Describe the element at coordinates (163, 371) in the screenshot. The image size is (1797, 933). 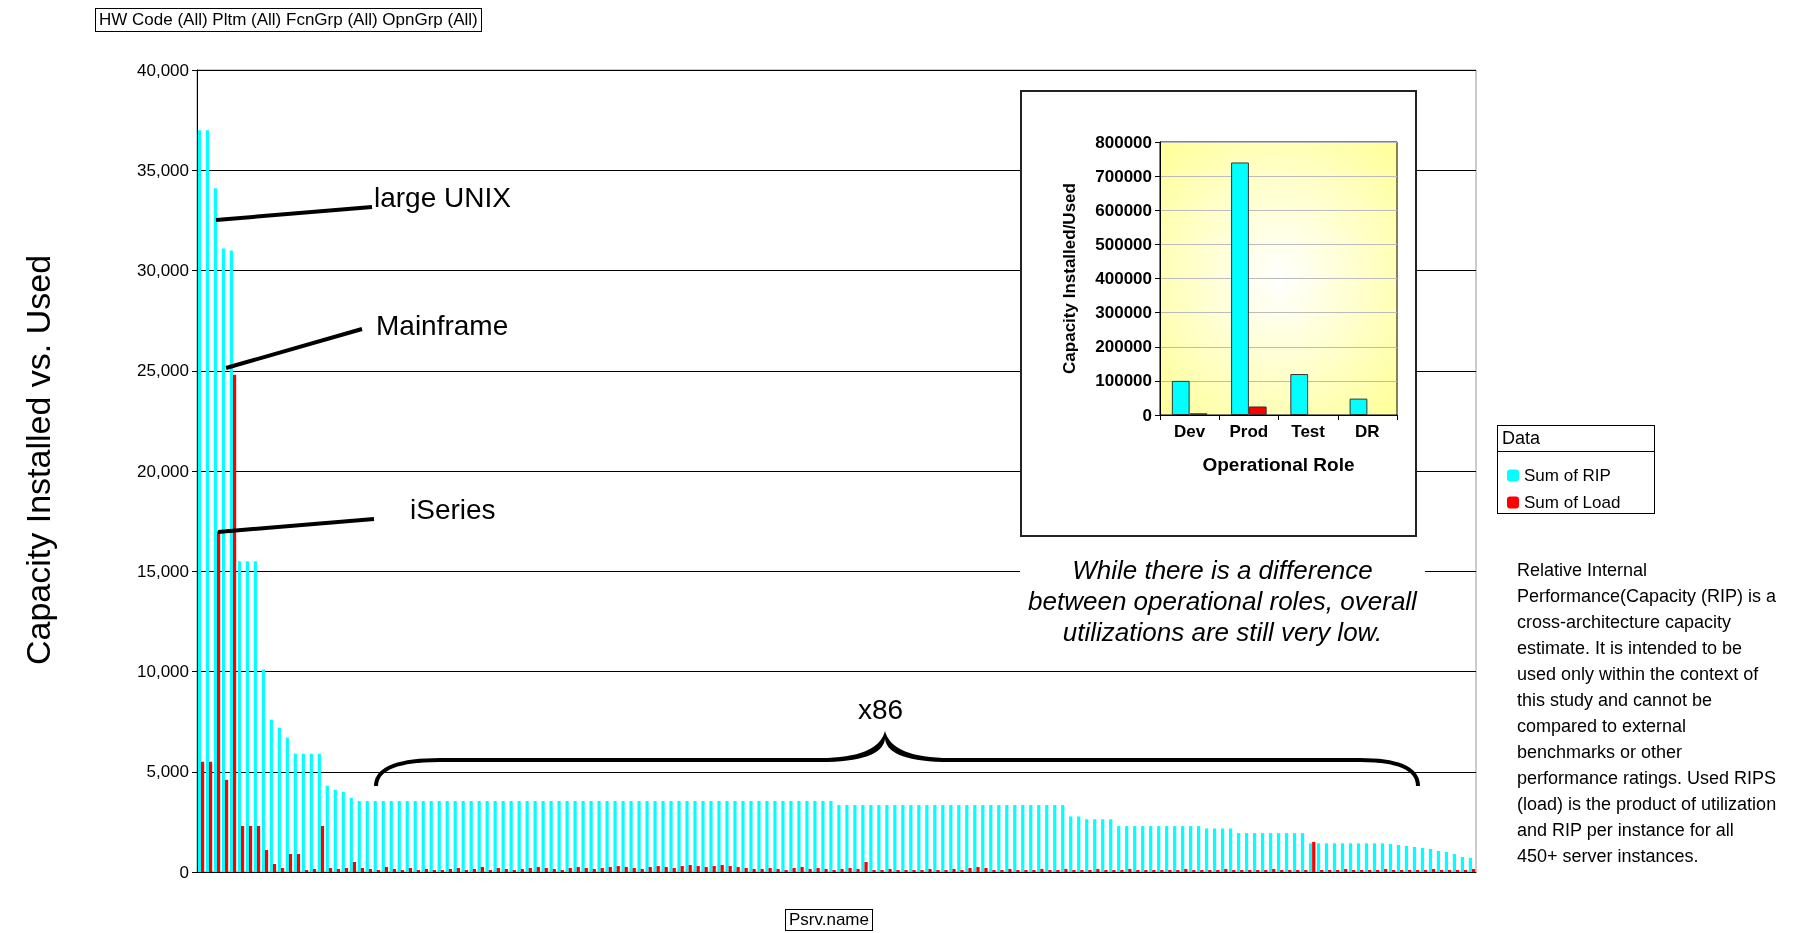
I see `y-tick-label: 25,000` at that location.